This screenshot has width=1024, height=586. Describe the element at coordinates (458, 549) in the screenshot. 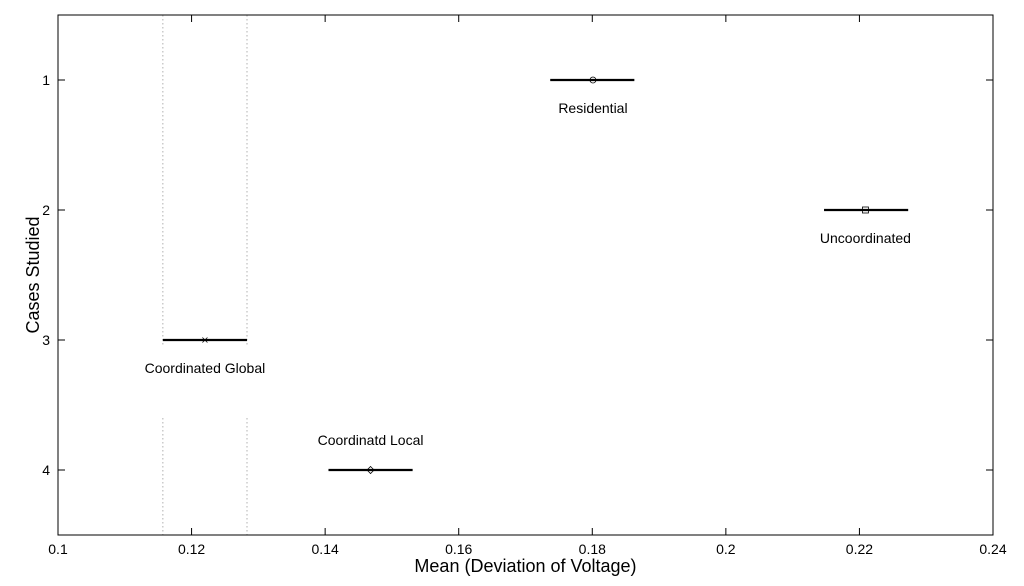

I see `x-tick-label: 0.16` at that location.